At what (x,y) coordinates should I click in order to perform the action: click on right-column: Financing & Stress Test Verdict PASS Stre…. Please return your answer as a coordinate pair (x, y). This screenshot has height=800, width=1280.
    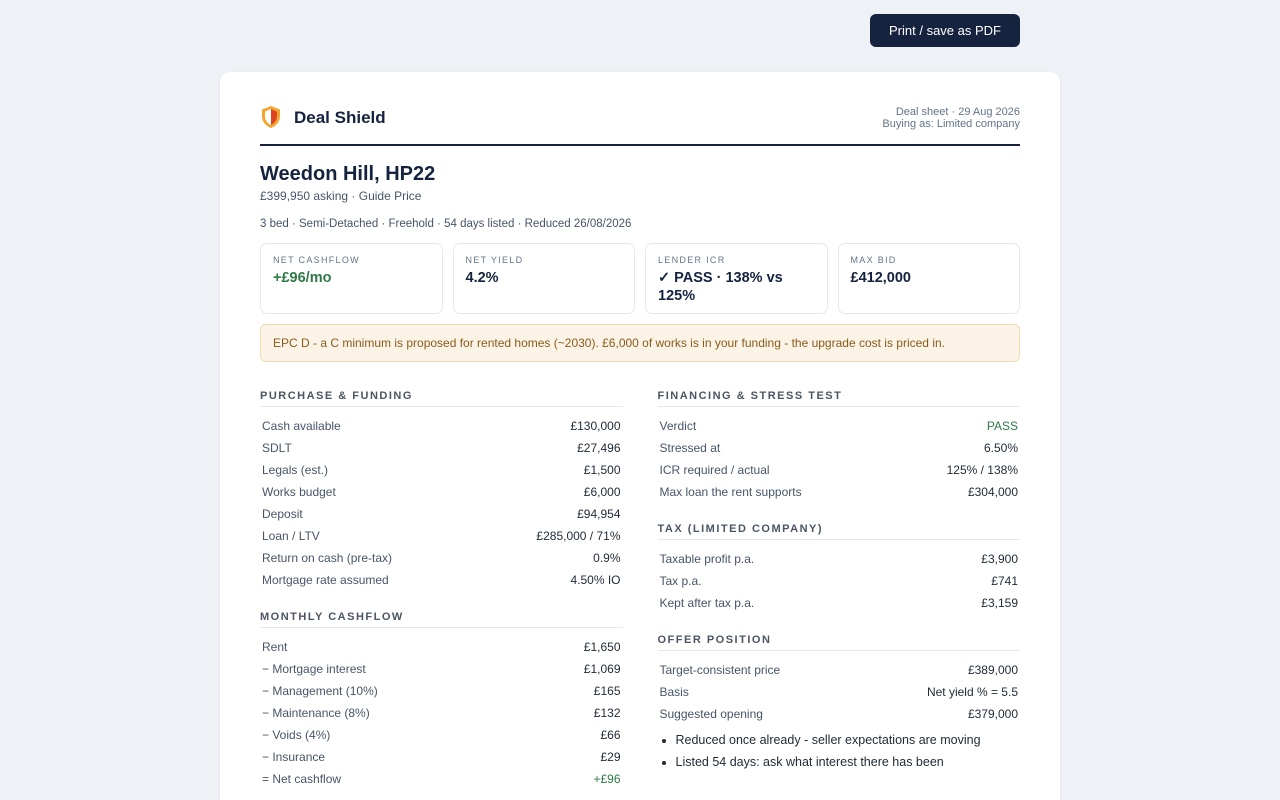
    Looking at the image, I should click on (839, 595).